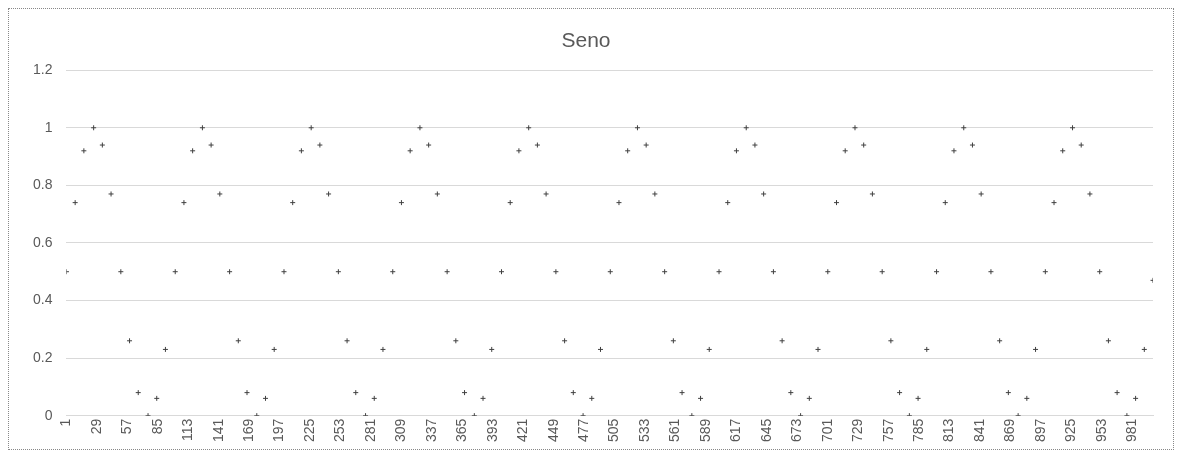 Image resolution: width=1184 pixels, height=458 pixels. What do you see at coordinates (126, 426) in the screenshot?
I see `x-tick-label: 57` at bounding box center [126, 426].